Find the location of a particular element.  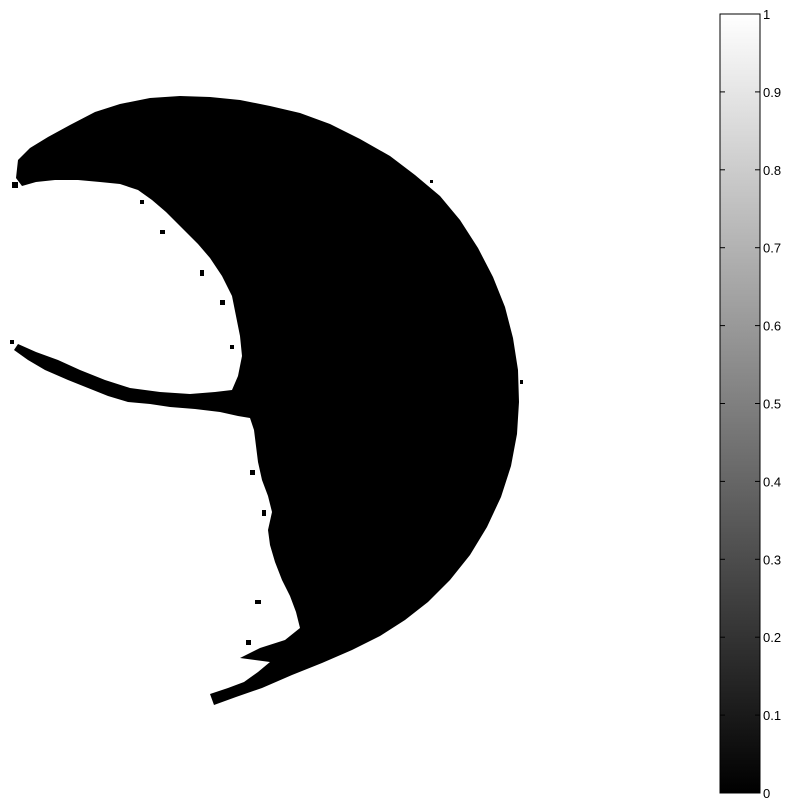

colorbar-tick-label: 0.9 is located at coordinates (772, 92).